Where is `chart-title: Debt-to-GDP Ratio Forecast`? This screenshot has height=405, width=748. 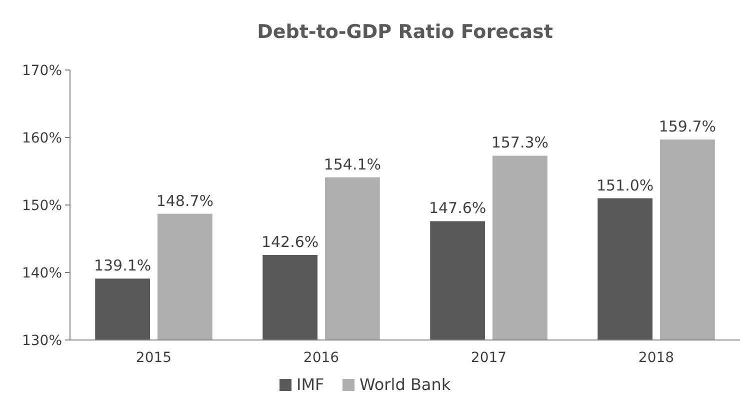
chart-title: Debt-to-GDP Ratio Forecast is located at coordinates (405, 32).